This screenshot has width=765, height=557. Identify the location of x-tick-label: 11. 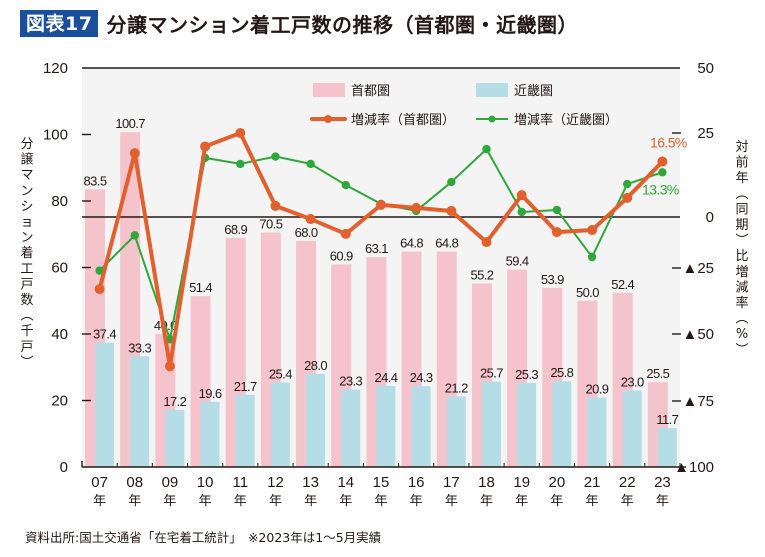
(241, 482).